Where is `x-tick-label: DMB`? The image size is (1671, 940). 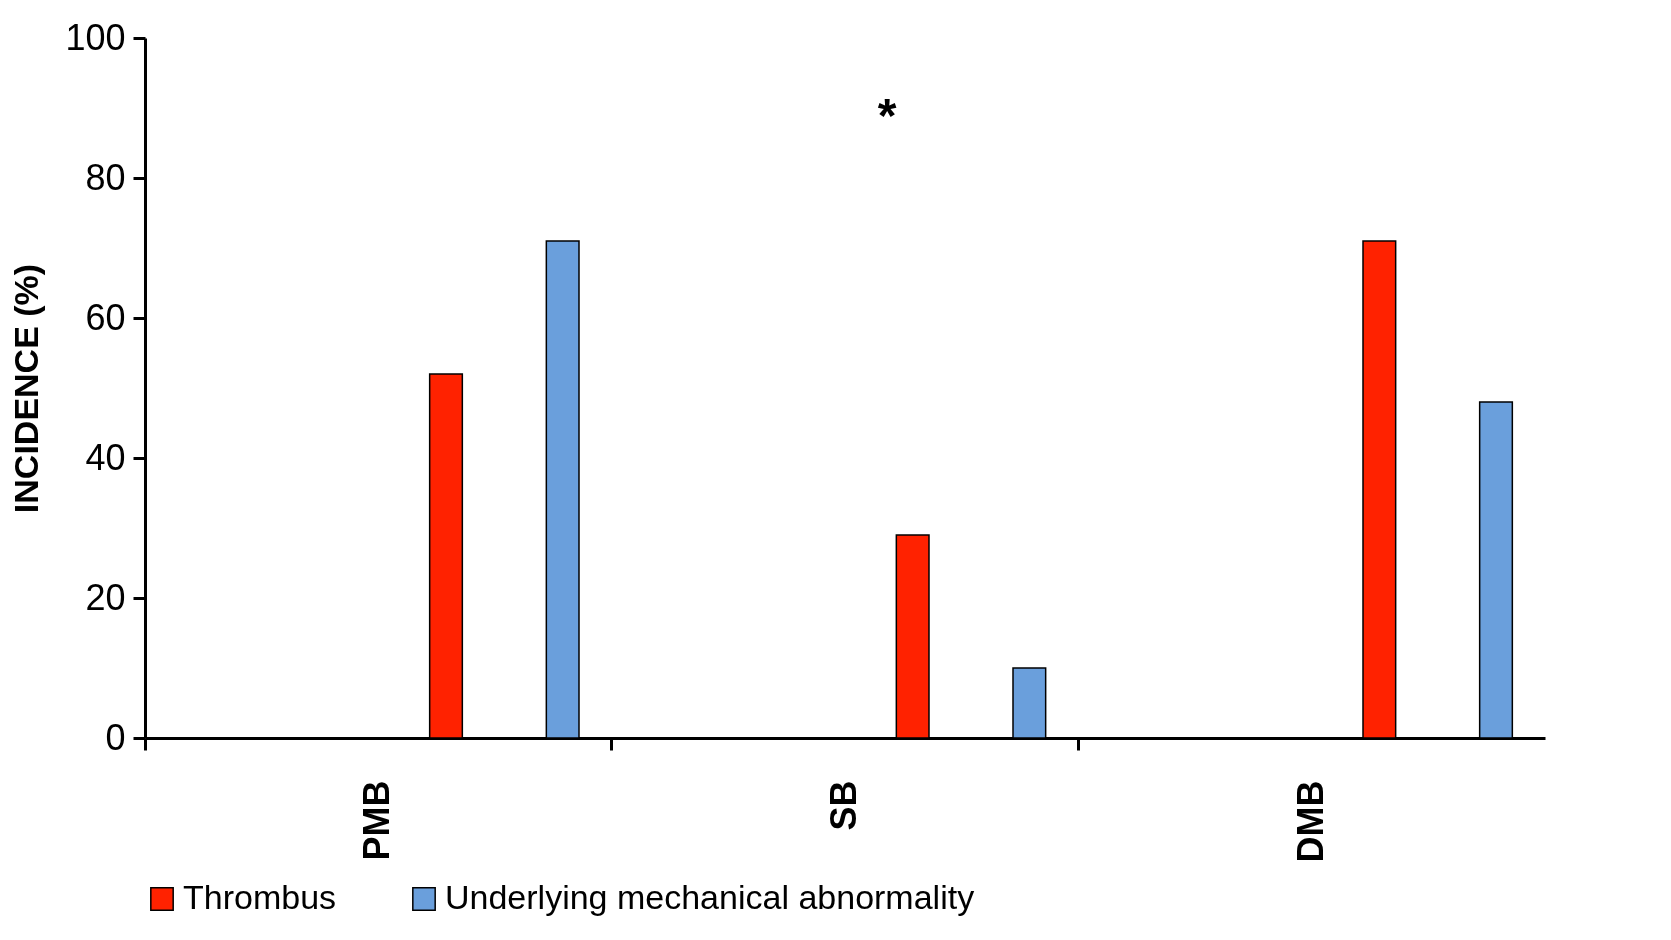
x-tick-label: DMB is located at coordinates (1310, 821).